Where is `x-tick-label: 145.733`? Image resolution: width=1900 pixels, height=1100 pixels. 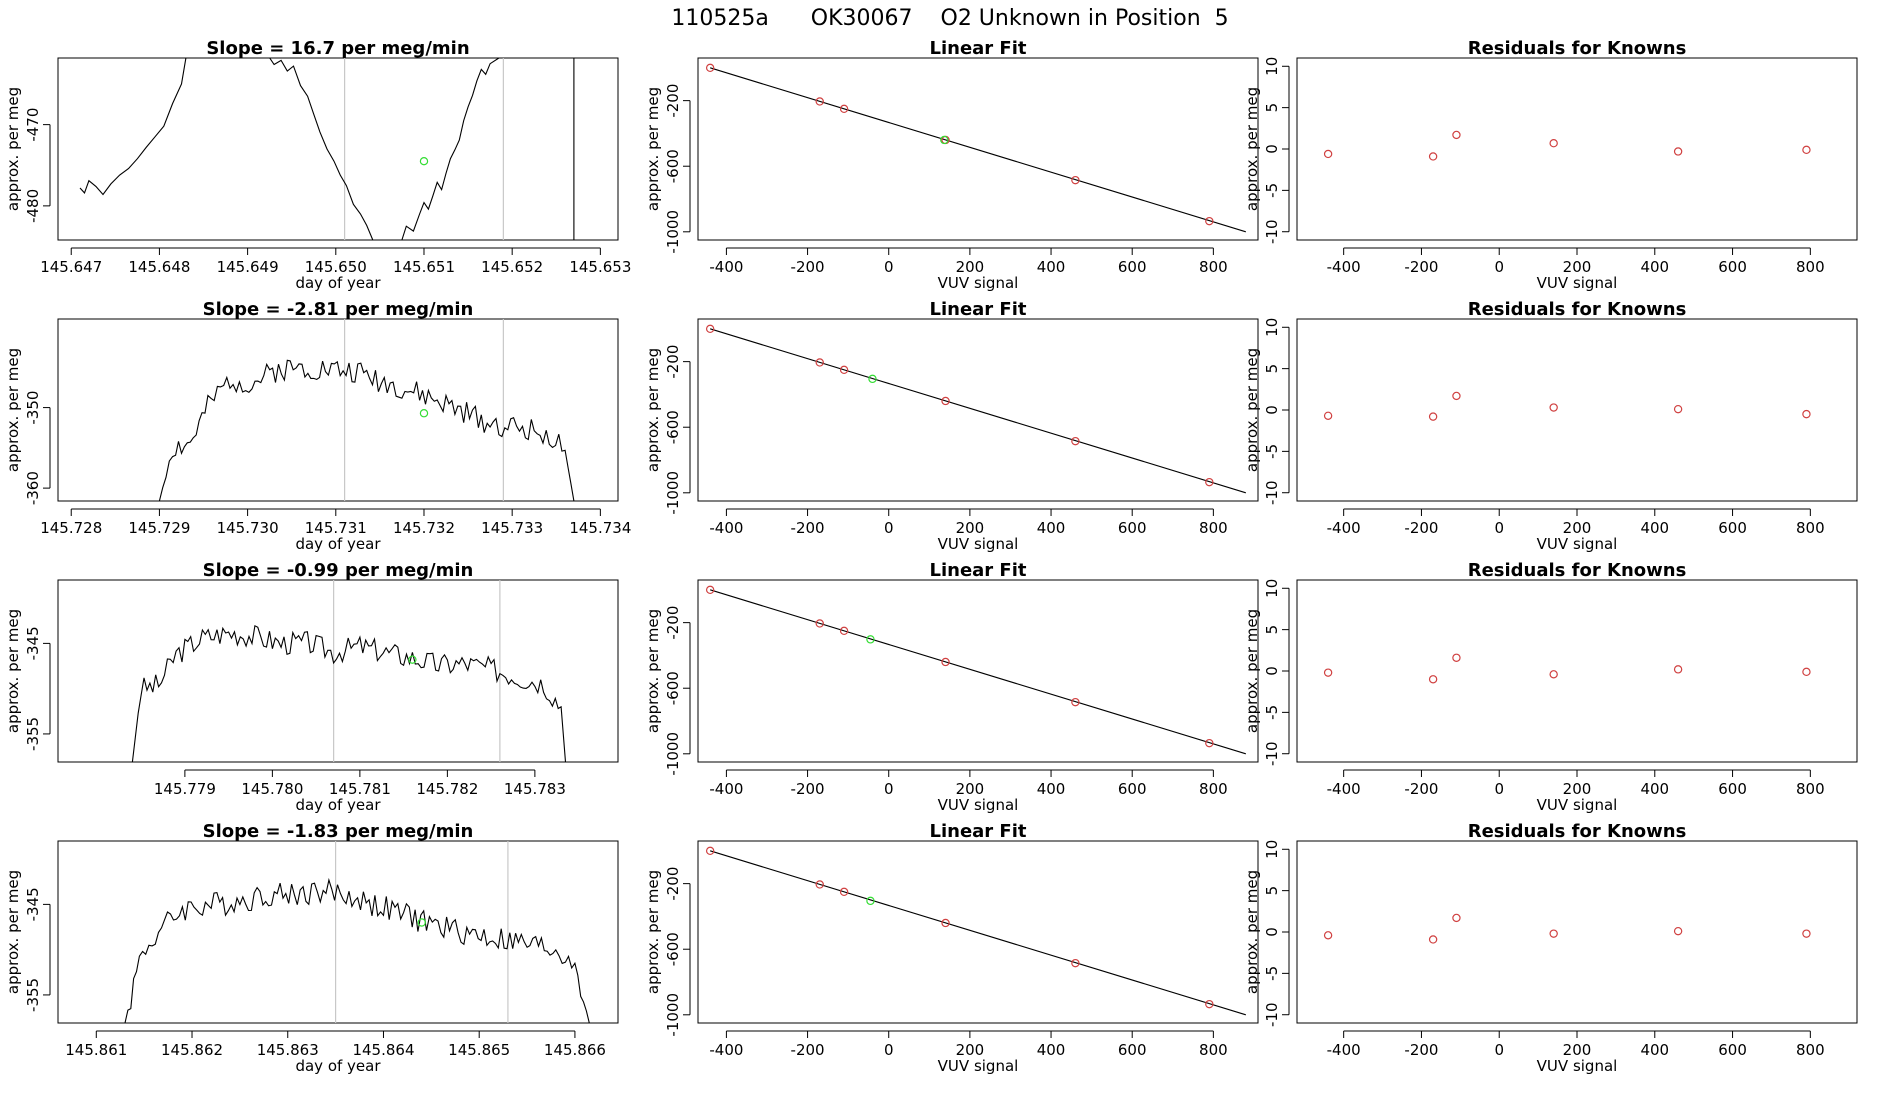
x-tick-label: 145.733 is located at coordinates (512, 528).